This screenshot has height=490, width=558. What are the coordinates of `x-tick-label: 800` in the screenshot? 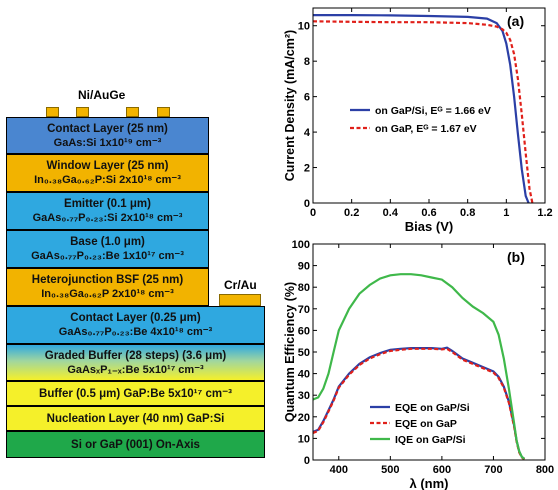 It's located at (545, 470).